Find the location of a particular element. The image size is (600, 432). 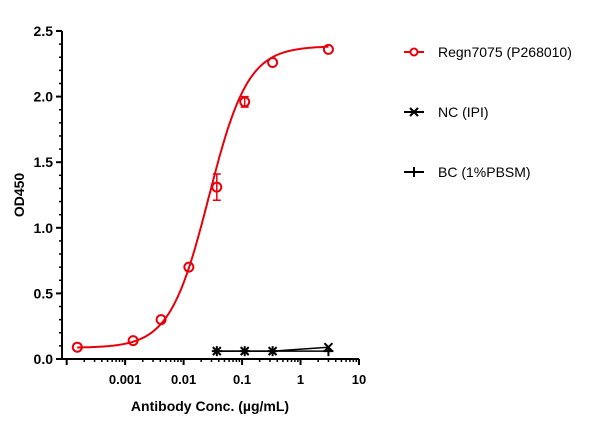

x-icon is located at coordinates (414, 112).